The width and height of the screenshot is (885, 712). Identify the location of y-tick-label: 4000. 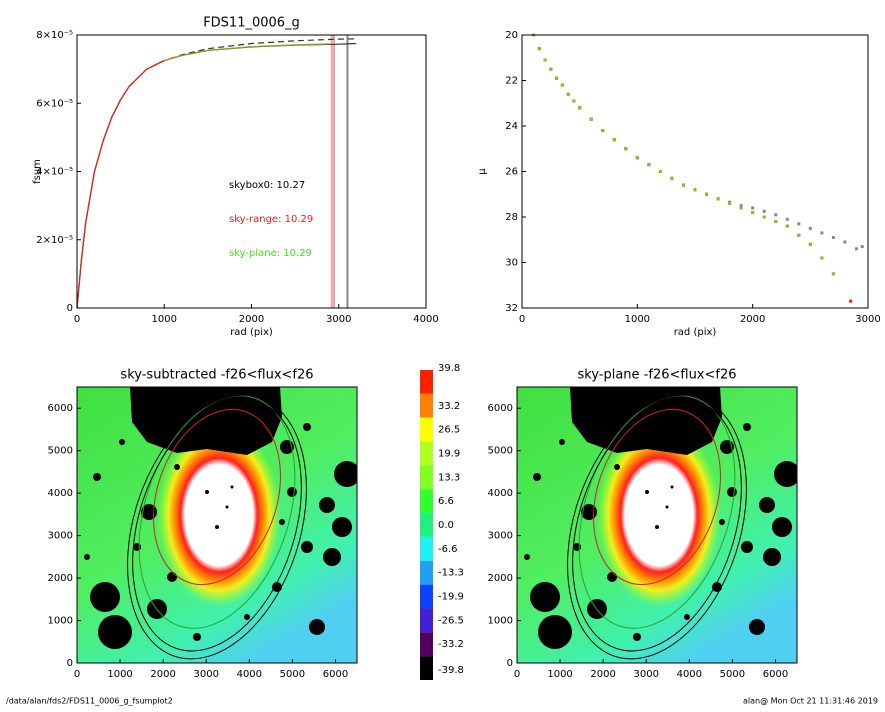
(500, 493).